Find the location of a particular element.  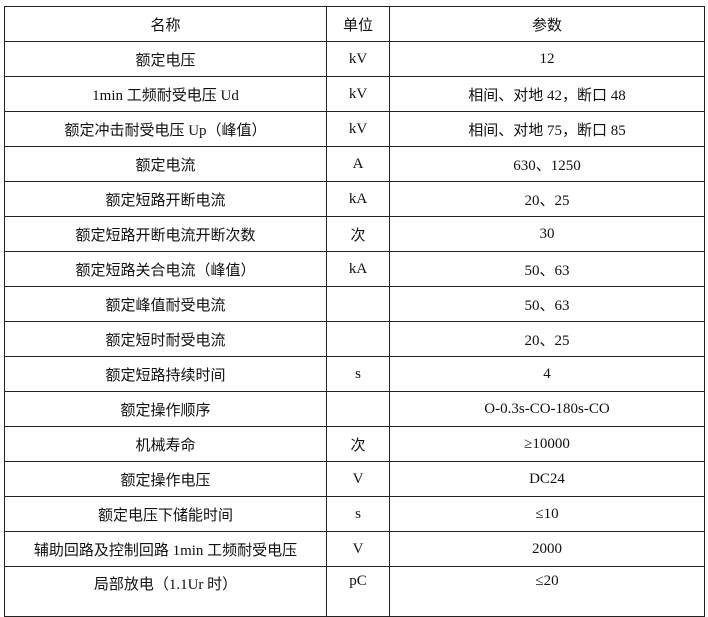

cell-name: 额定电压下储能时间 is located at coordinates (165, 514).